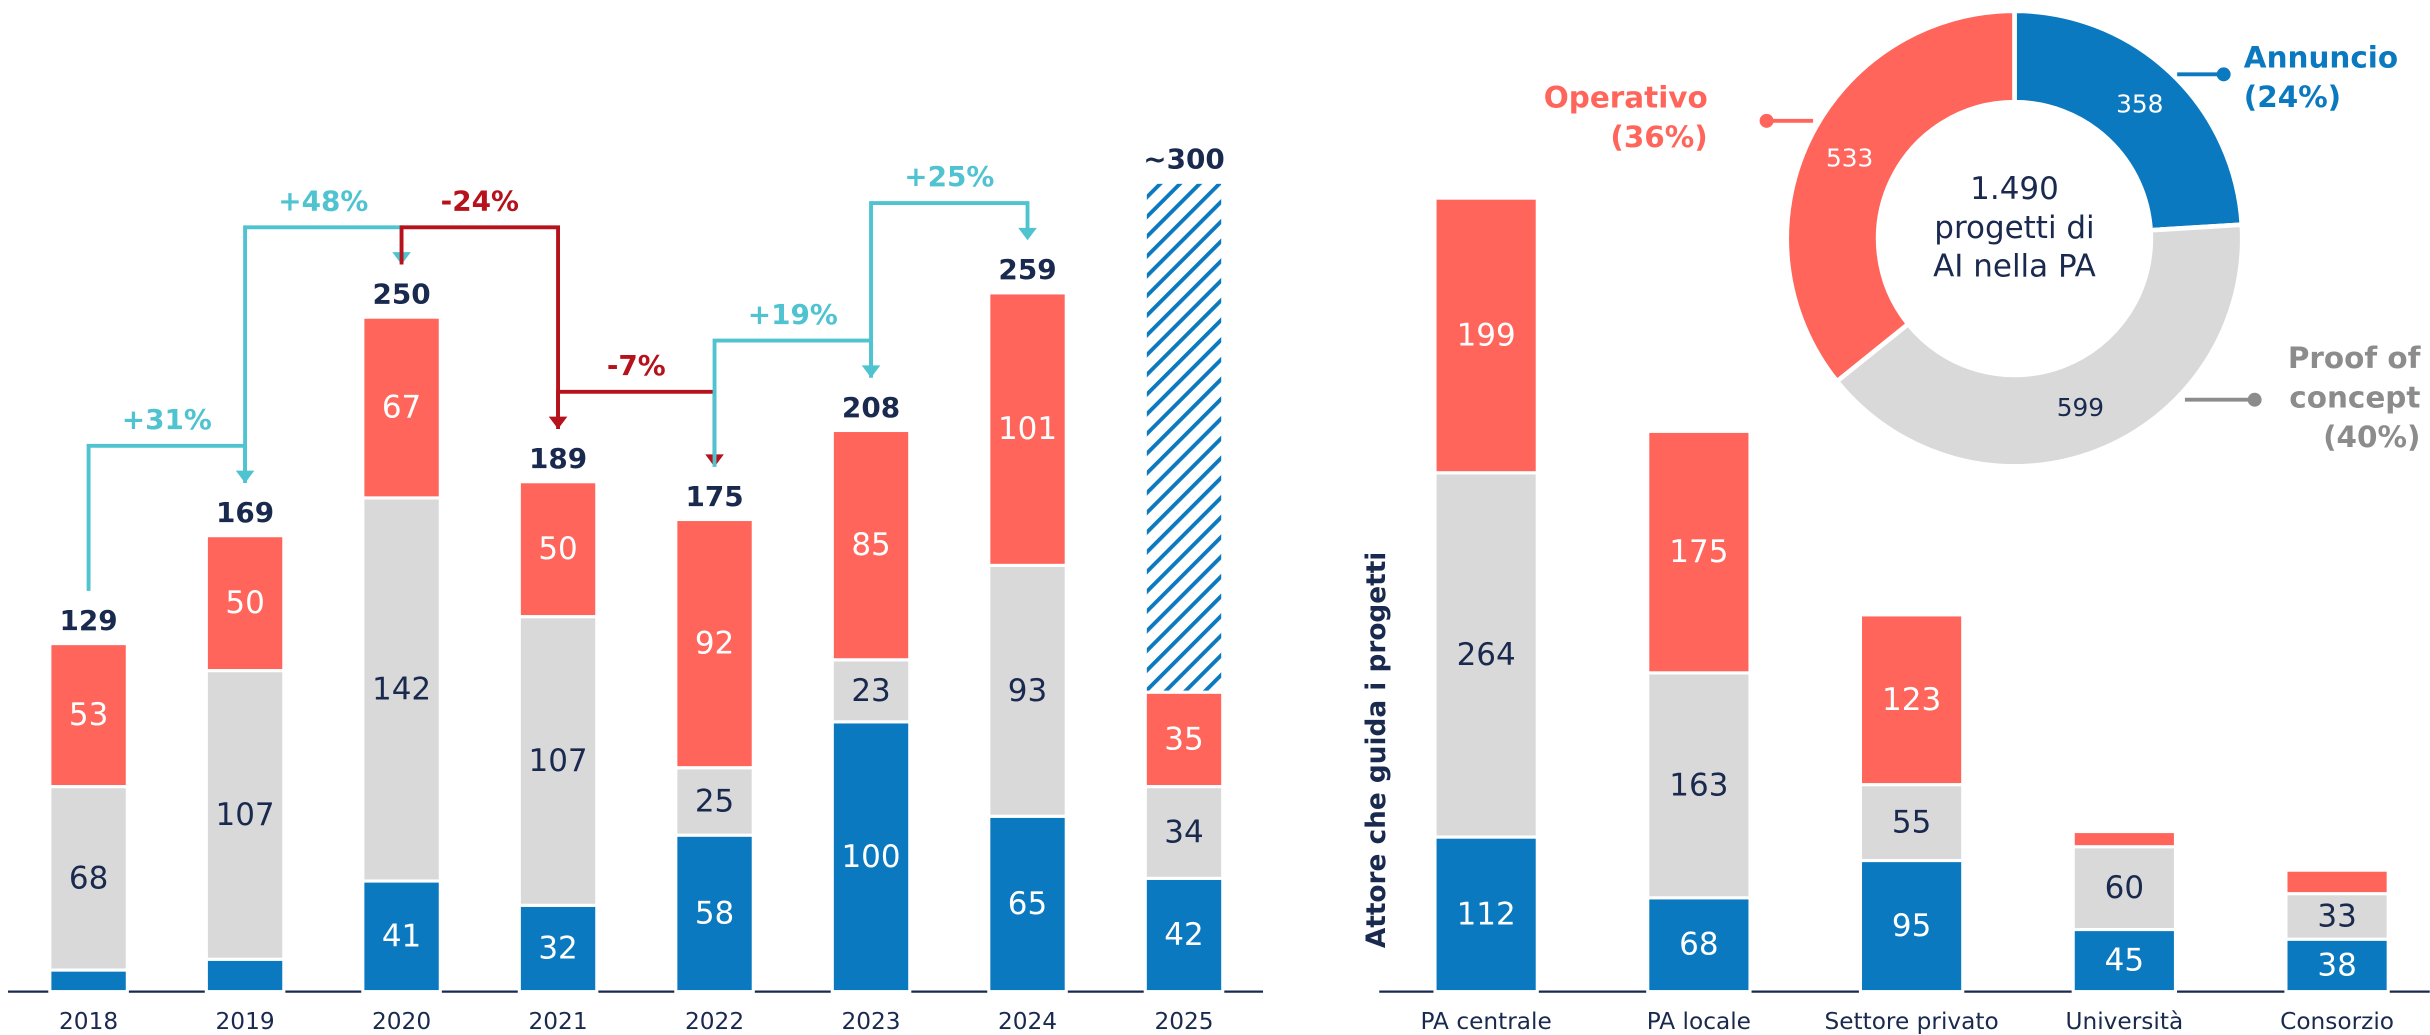  I want to click on x-tick-label: 2024, so click(1027, 1021).